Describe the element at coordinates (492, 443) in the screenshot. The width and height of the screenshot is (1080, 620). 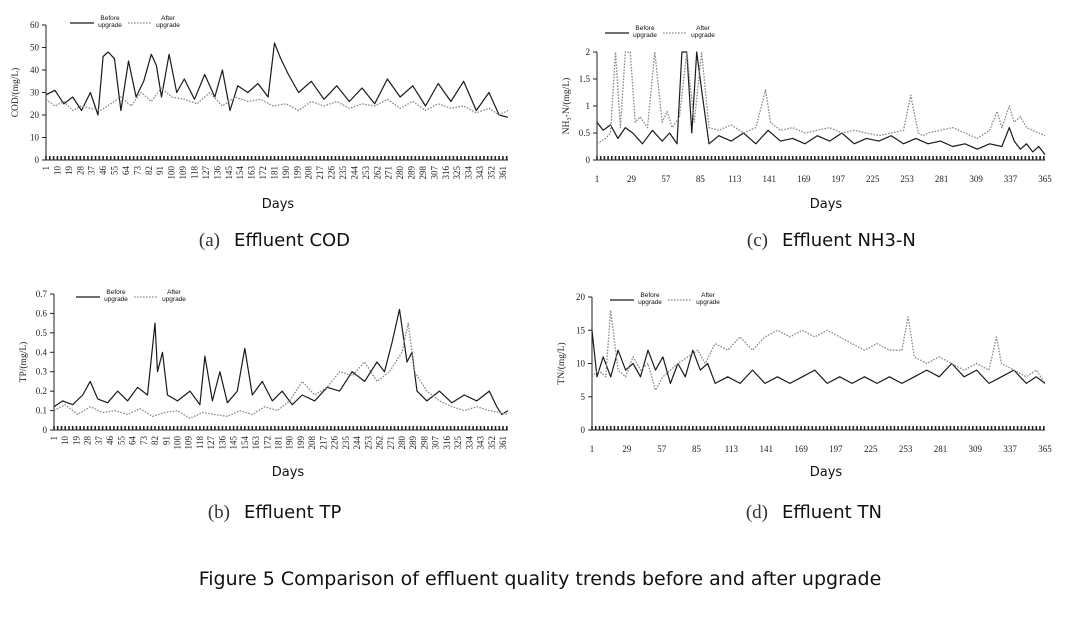
I see `x-tick-label: 352` at that location.